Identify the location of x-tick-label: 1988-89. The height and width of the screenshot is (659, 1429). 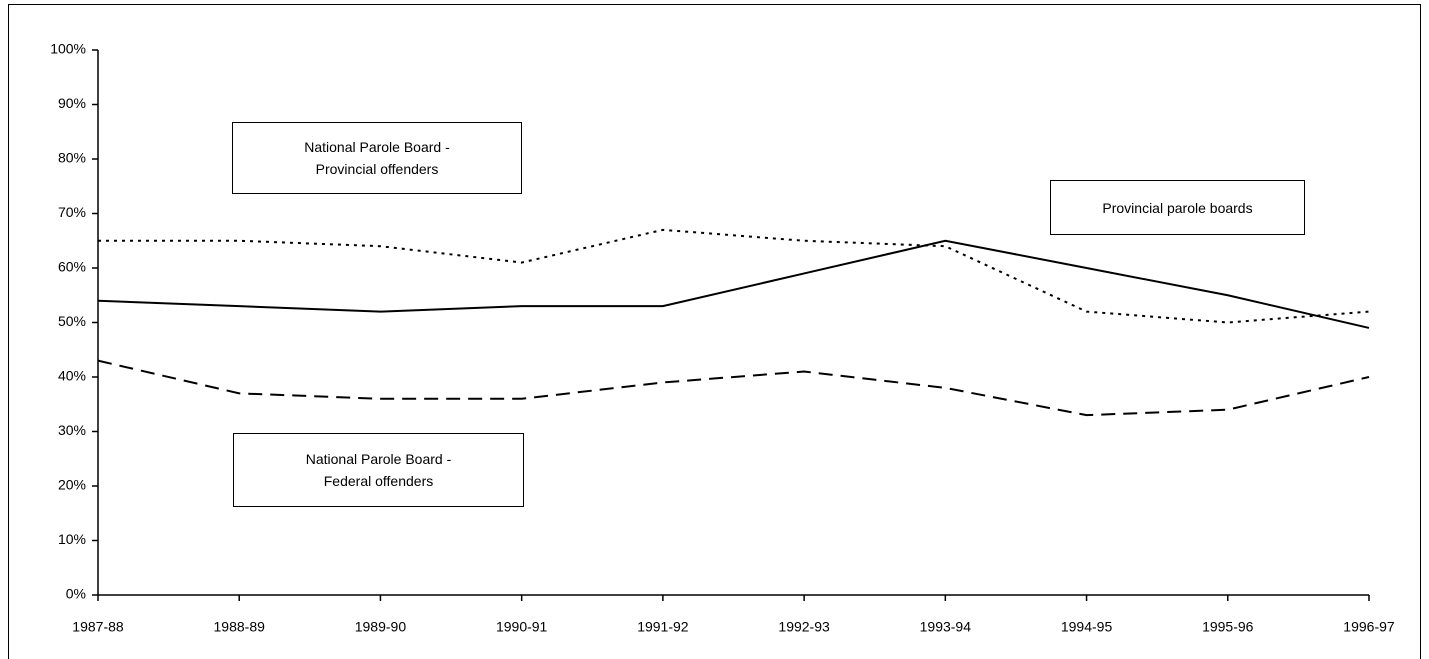
(240, 627).